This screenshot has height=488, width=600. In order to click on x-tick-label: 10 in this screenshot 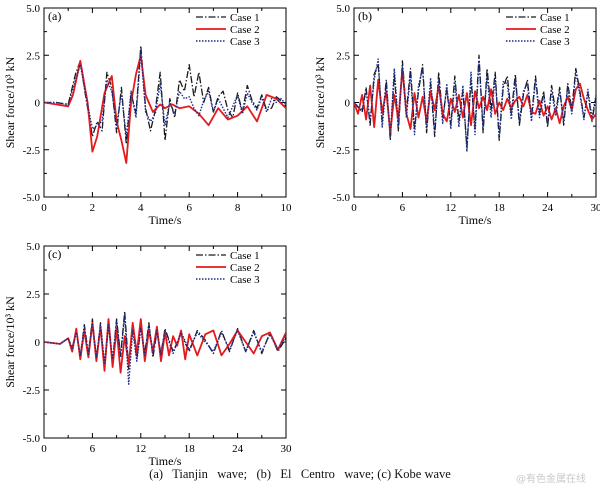, I will do `click(287, 208)`.